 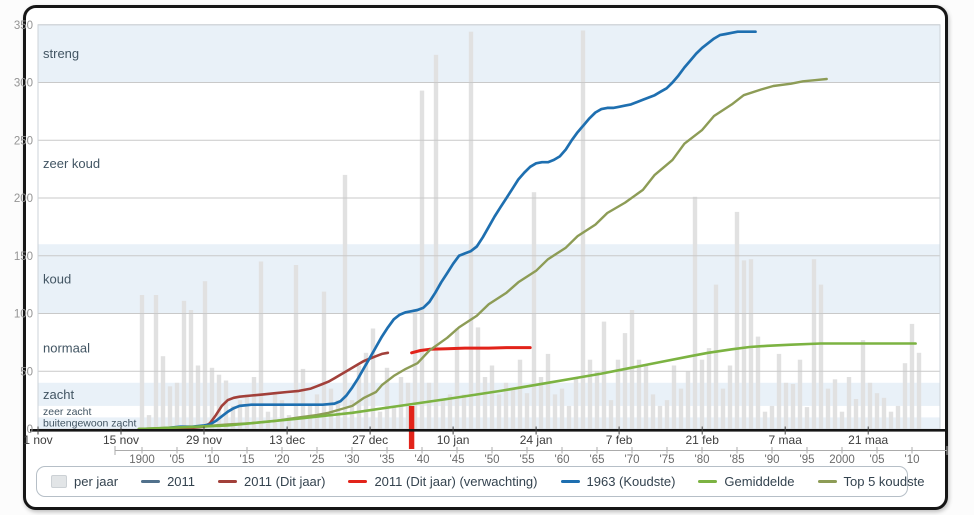 I want to click on year-tick-label: '60, so click(x=562, y=460).